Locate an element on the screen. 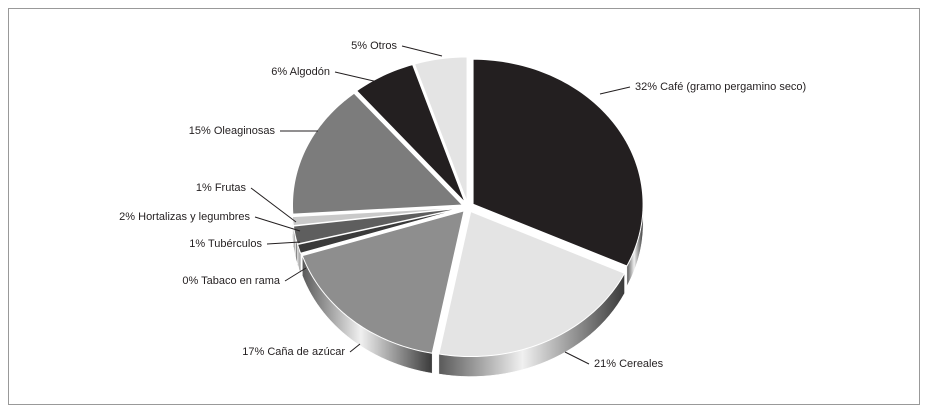 Image resolution: width=928 pixels, height=413 pixels. slice-label: 2% Hortalizas y legumbres is located at coordinates (184, 217).